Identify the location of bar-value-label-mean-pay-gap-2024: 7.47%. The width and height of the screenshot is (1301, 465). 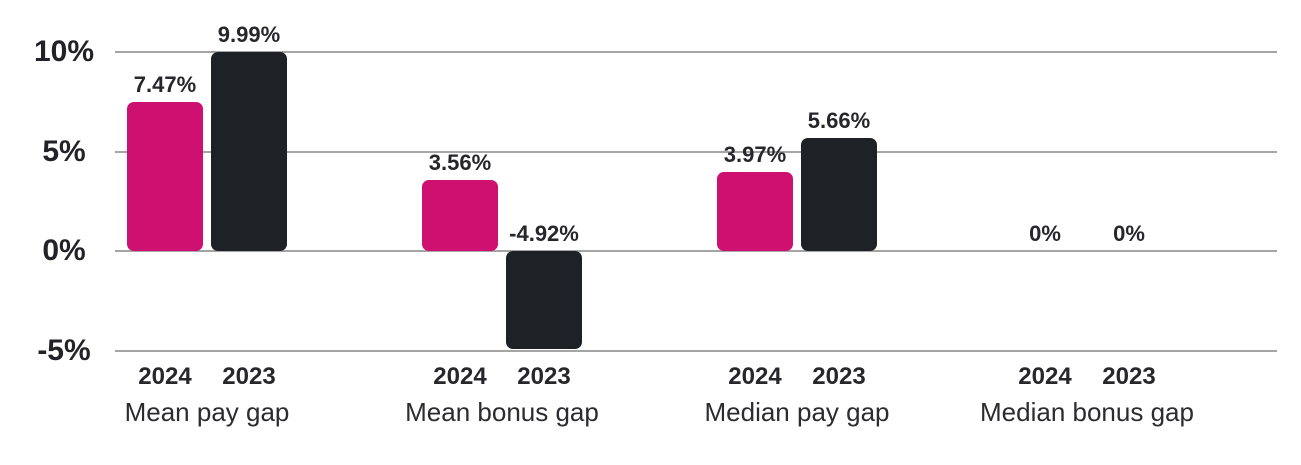
(165, 85).